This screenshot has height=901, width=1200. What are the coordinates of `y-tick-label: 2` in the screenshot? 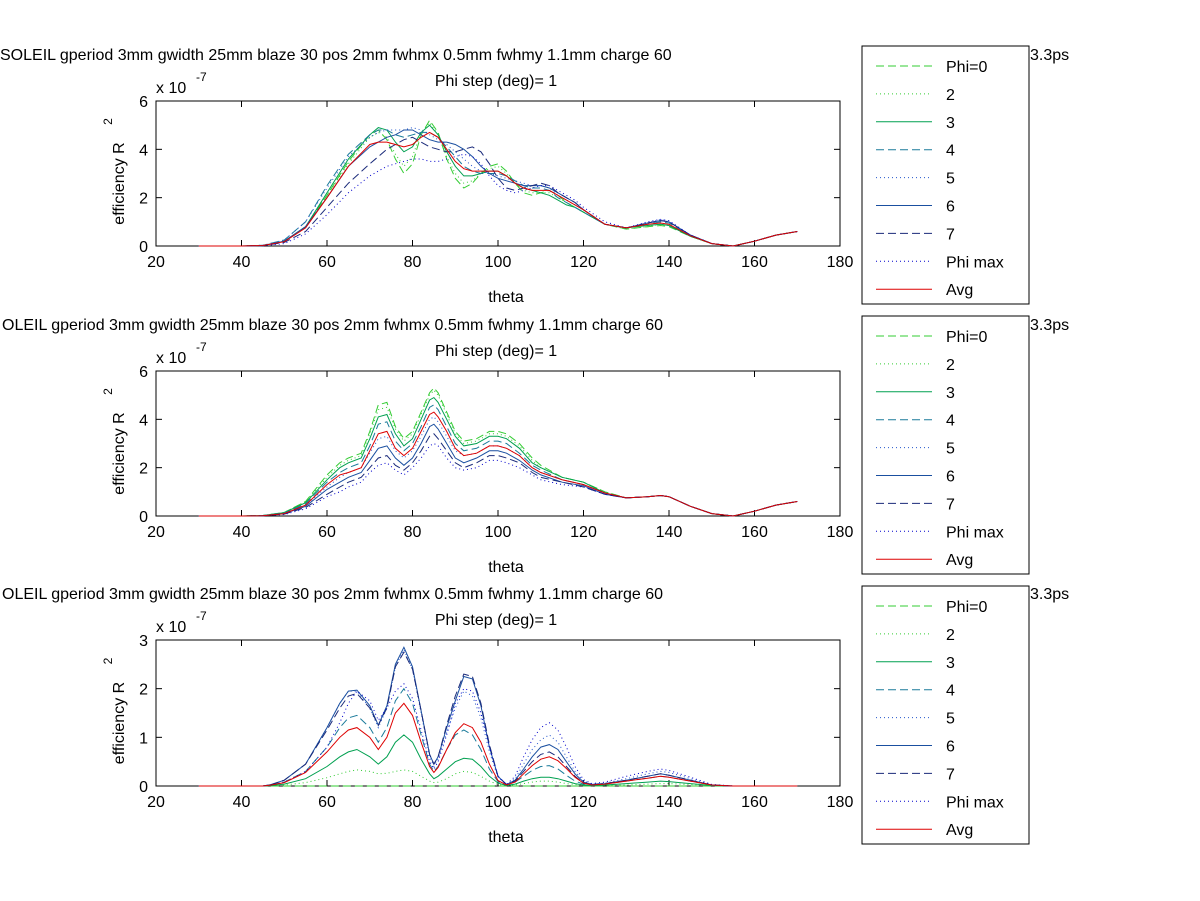 It's located at (143, 690).